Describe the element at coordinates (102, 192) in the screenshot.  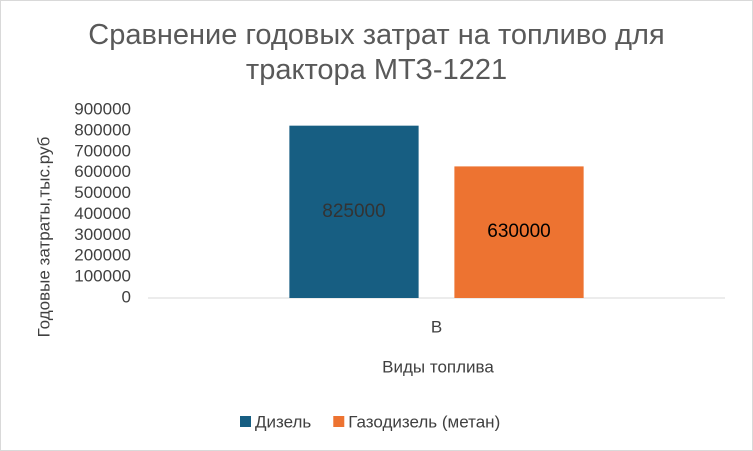
I see `y-tick-label: 500000` at that location.